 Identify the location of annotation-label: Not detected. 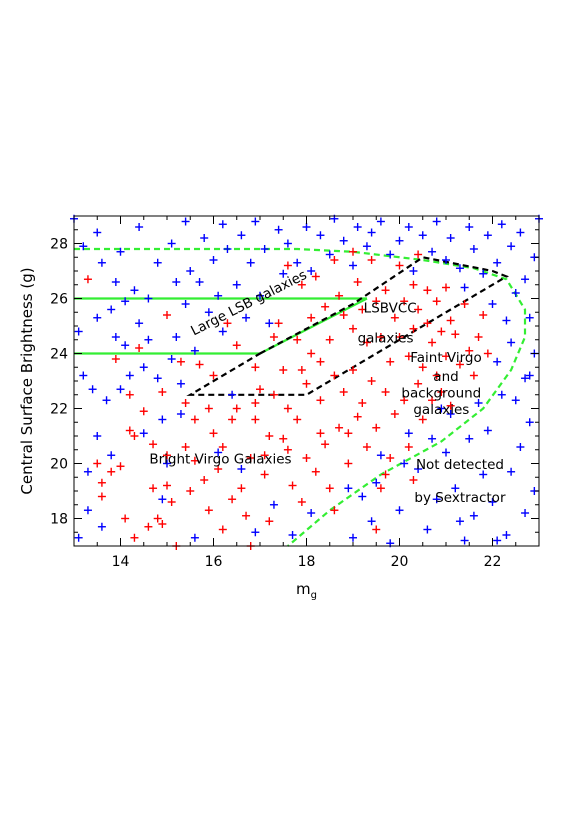
(460, 465).